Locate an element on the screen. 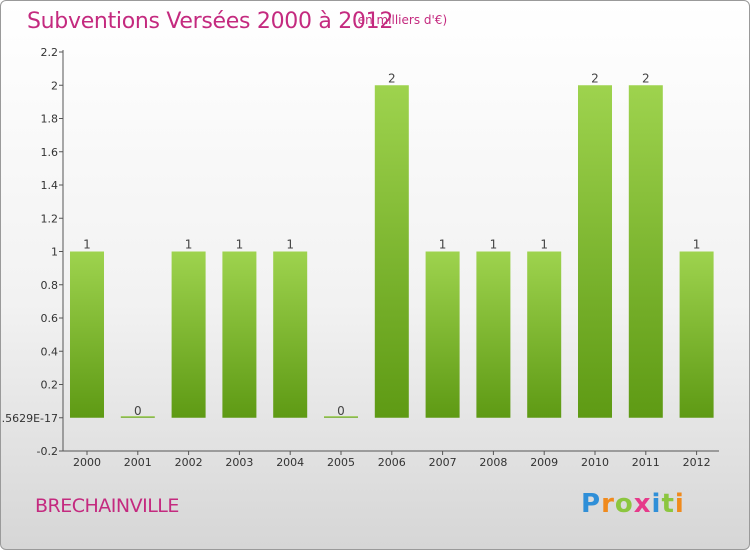 The width and height of the screenshot is (750, 550). data-label-2005: 0 is located at coordinates (341, 411).